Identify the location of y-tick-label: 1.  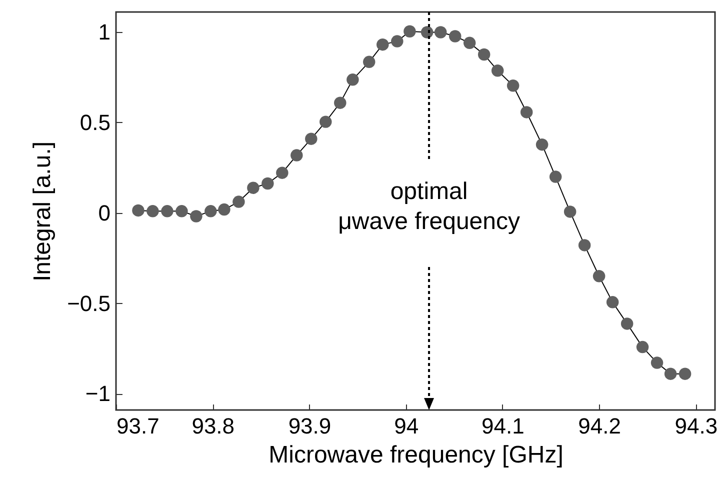
(104, 31).